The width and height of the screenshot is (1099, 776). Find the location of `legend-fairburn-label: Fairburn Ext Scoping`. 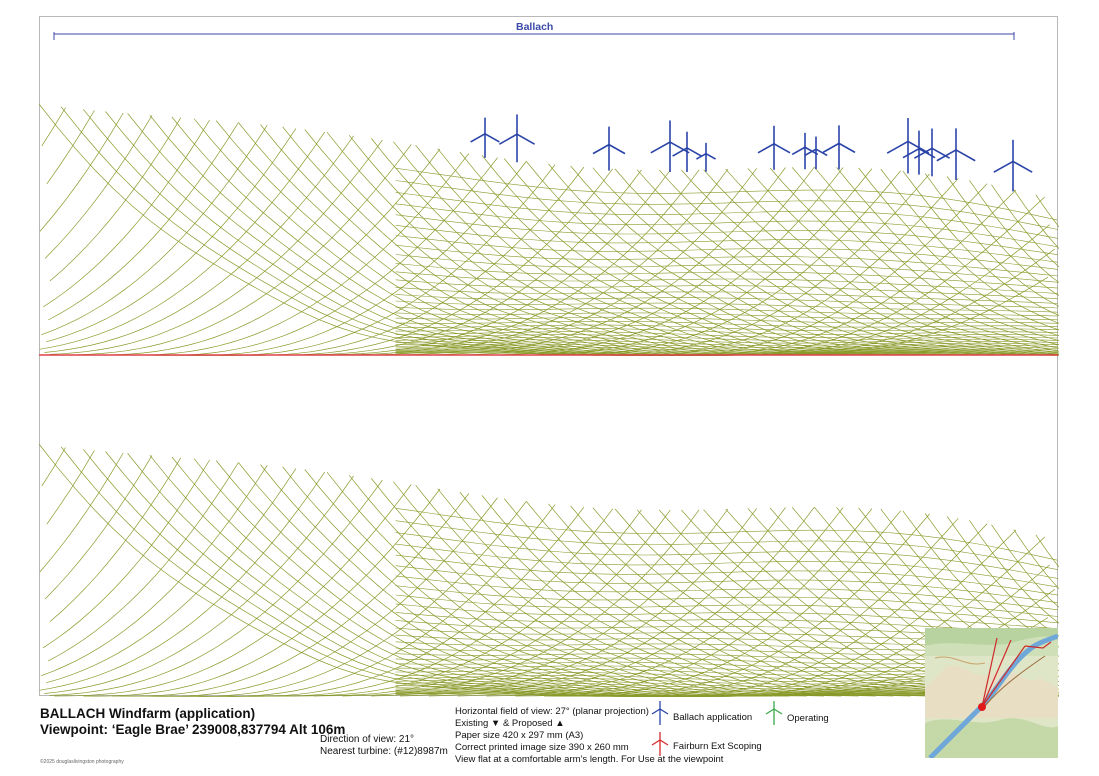

legend-fairburn-label: Fairburn Ext Scoping is located at coordinates (717, 746).